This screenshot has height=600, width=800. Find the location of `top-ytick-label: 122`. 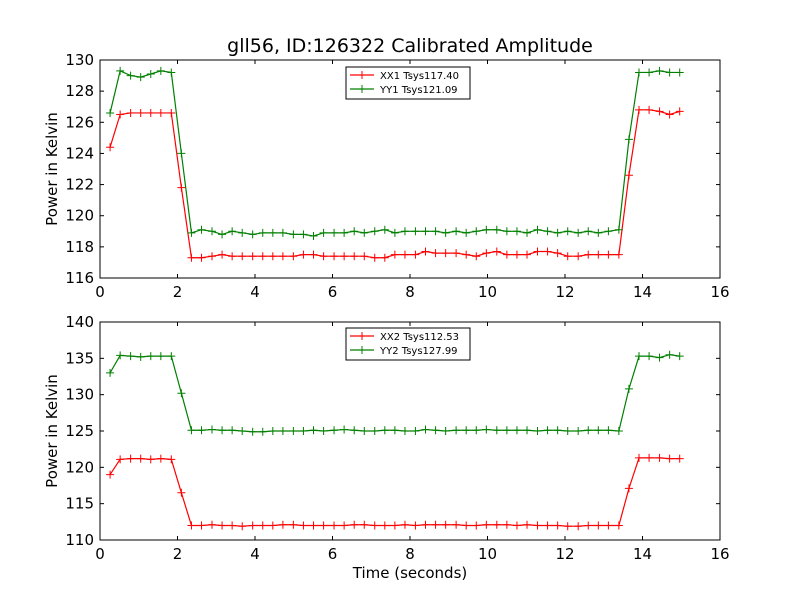

top-ytick-label: 122 is located at coordinates (79, 185).